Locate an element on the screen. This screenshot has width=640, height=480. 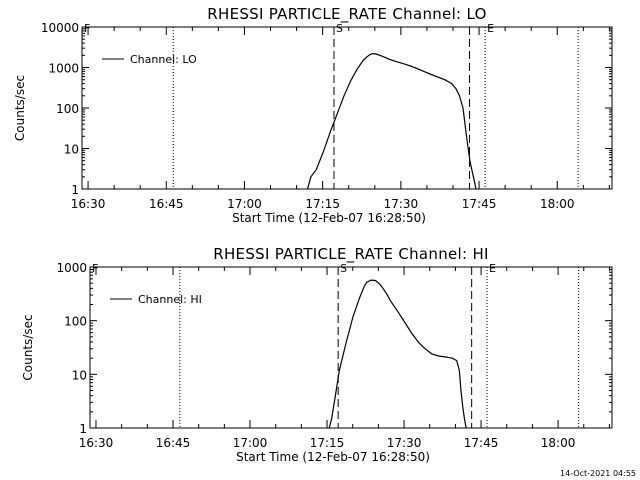
legend-label: Channel: LO is located at coordinates (163, 59).